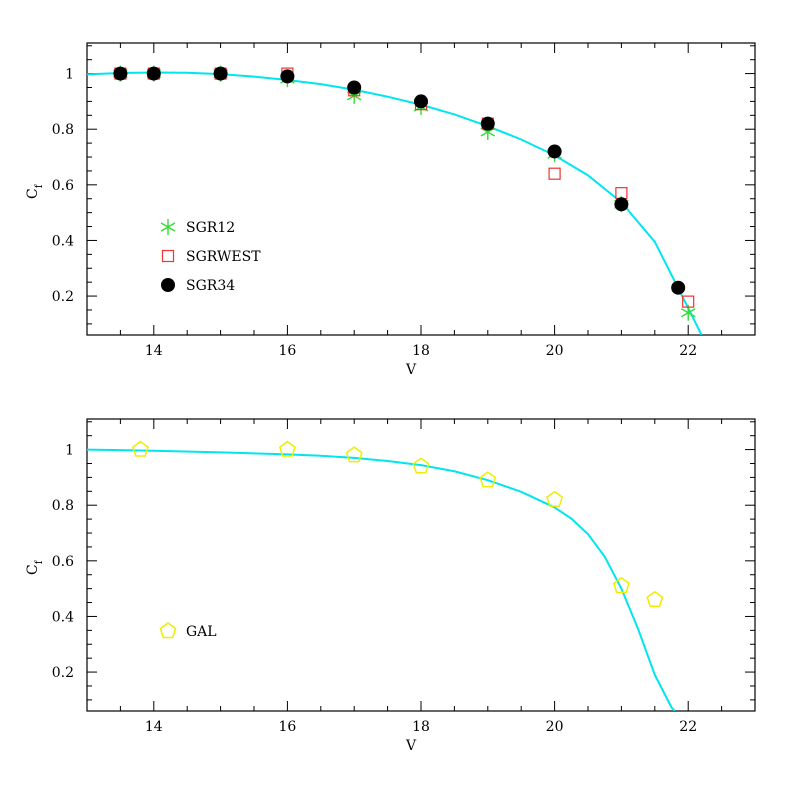 The width and height of the screenshot is (797, 797). Describe the element at coordinates (168, 256) in the screenshot. I see `legend-marker-sgrwest` at that location.